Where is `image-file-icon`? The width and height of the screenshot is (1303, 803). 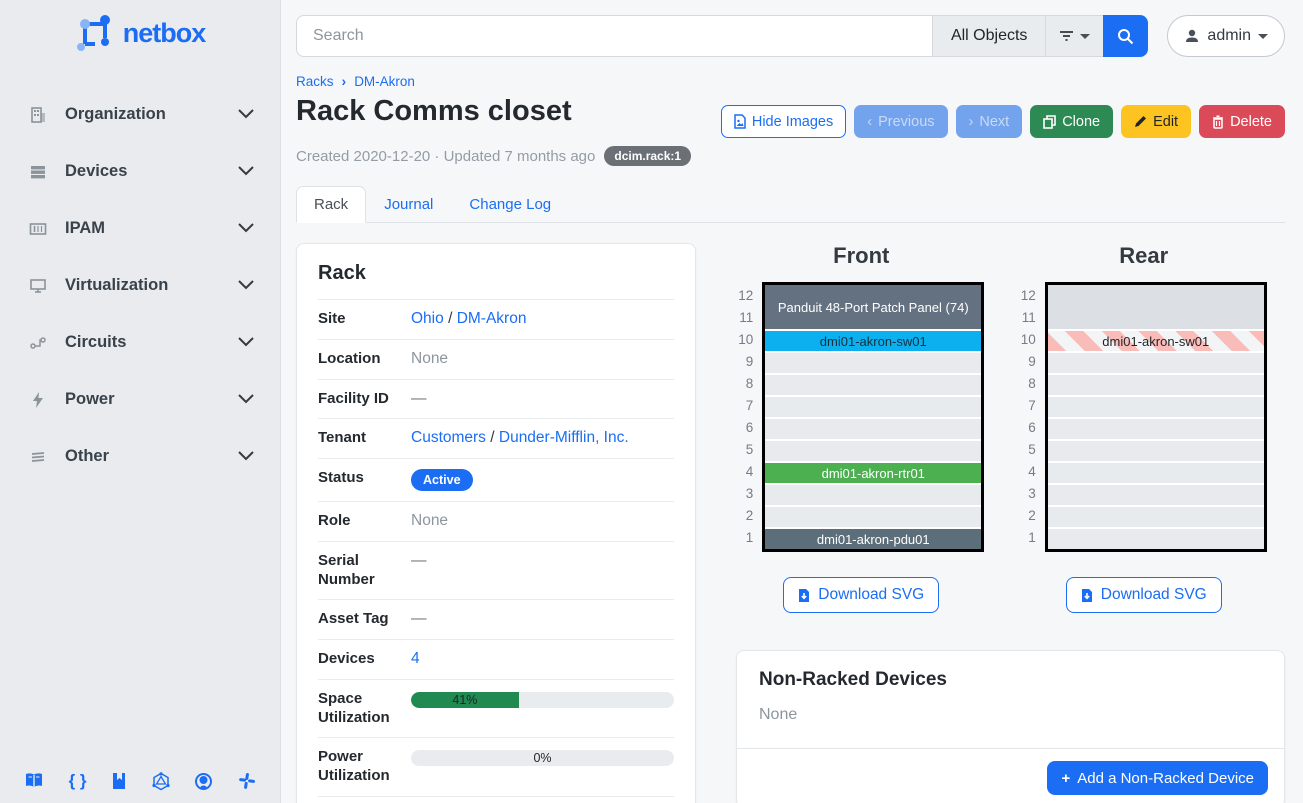
image-file-icon is located at coordinates (740, 121).